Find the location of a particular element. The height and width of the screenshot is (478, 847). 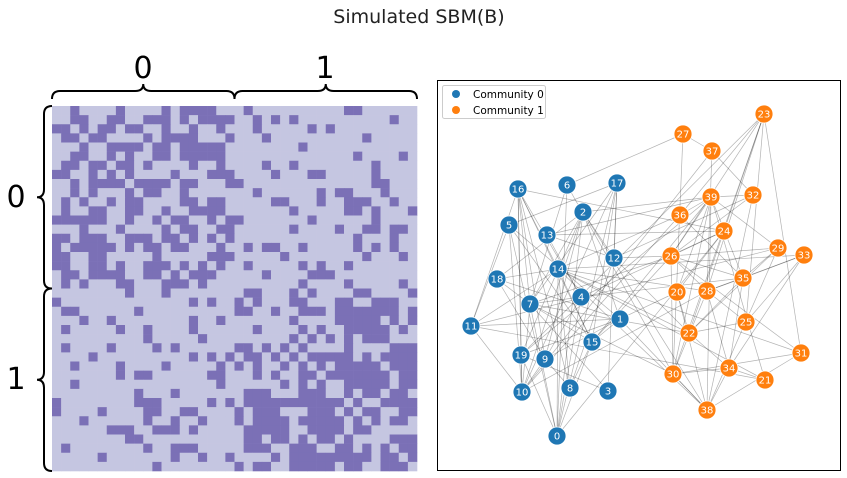

network-node: 5 is located at coordinates (509, 225).